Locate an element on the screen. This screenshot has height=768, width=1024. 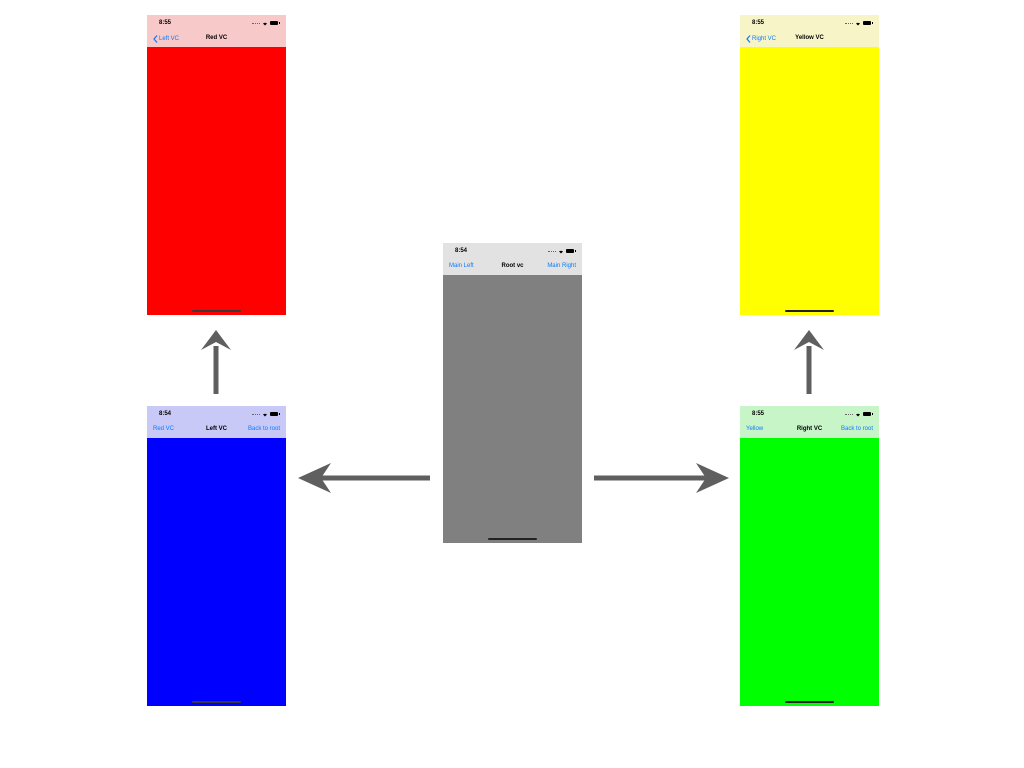
nav-bar: Yellow Right VC Back to root is located at coordinates (809, 430).